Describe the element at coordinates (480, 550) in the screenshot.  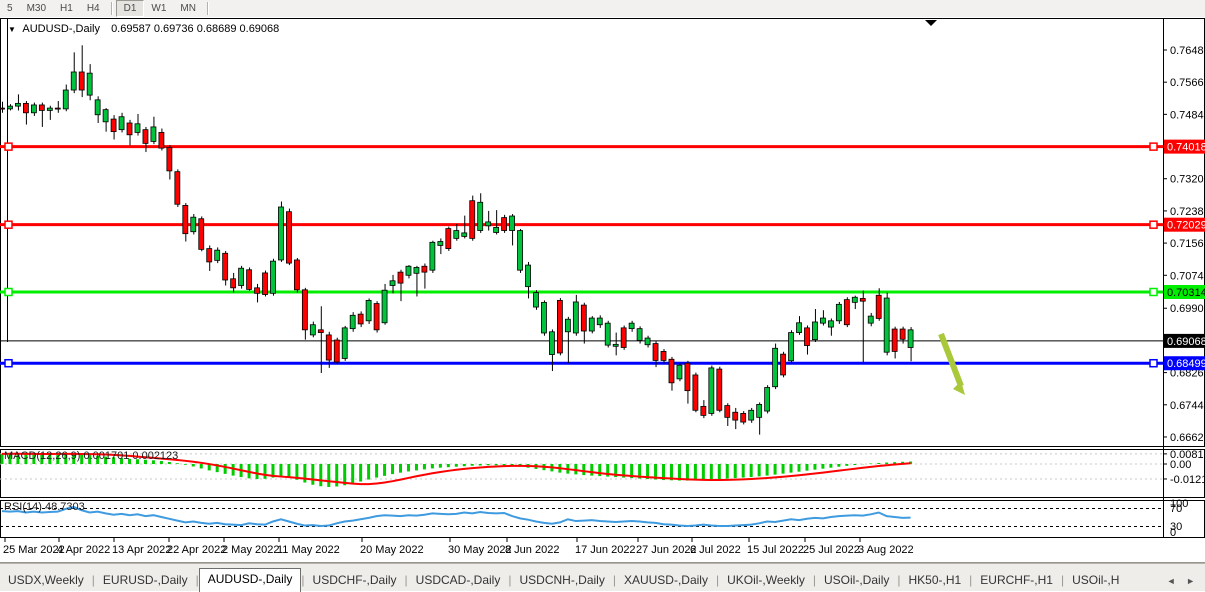
I see `date-label: 30 May 2022` at that location.